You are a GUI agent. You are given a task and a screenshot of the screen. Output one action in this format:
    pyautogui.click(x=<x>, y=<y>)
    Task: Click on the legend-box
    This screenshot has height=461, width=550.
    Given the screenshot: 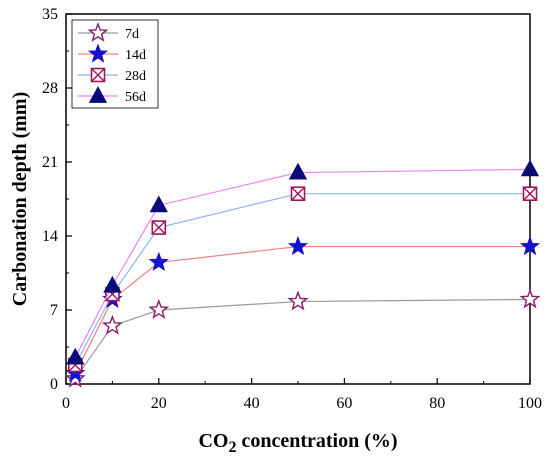 What is the action you would take?
    pyautogui.click(x=115, y=64)
    